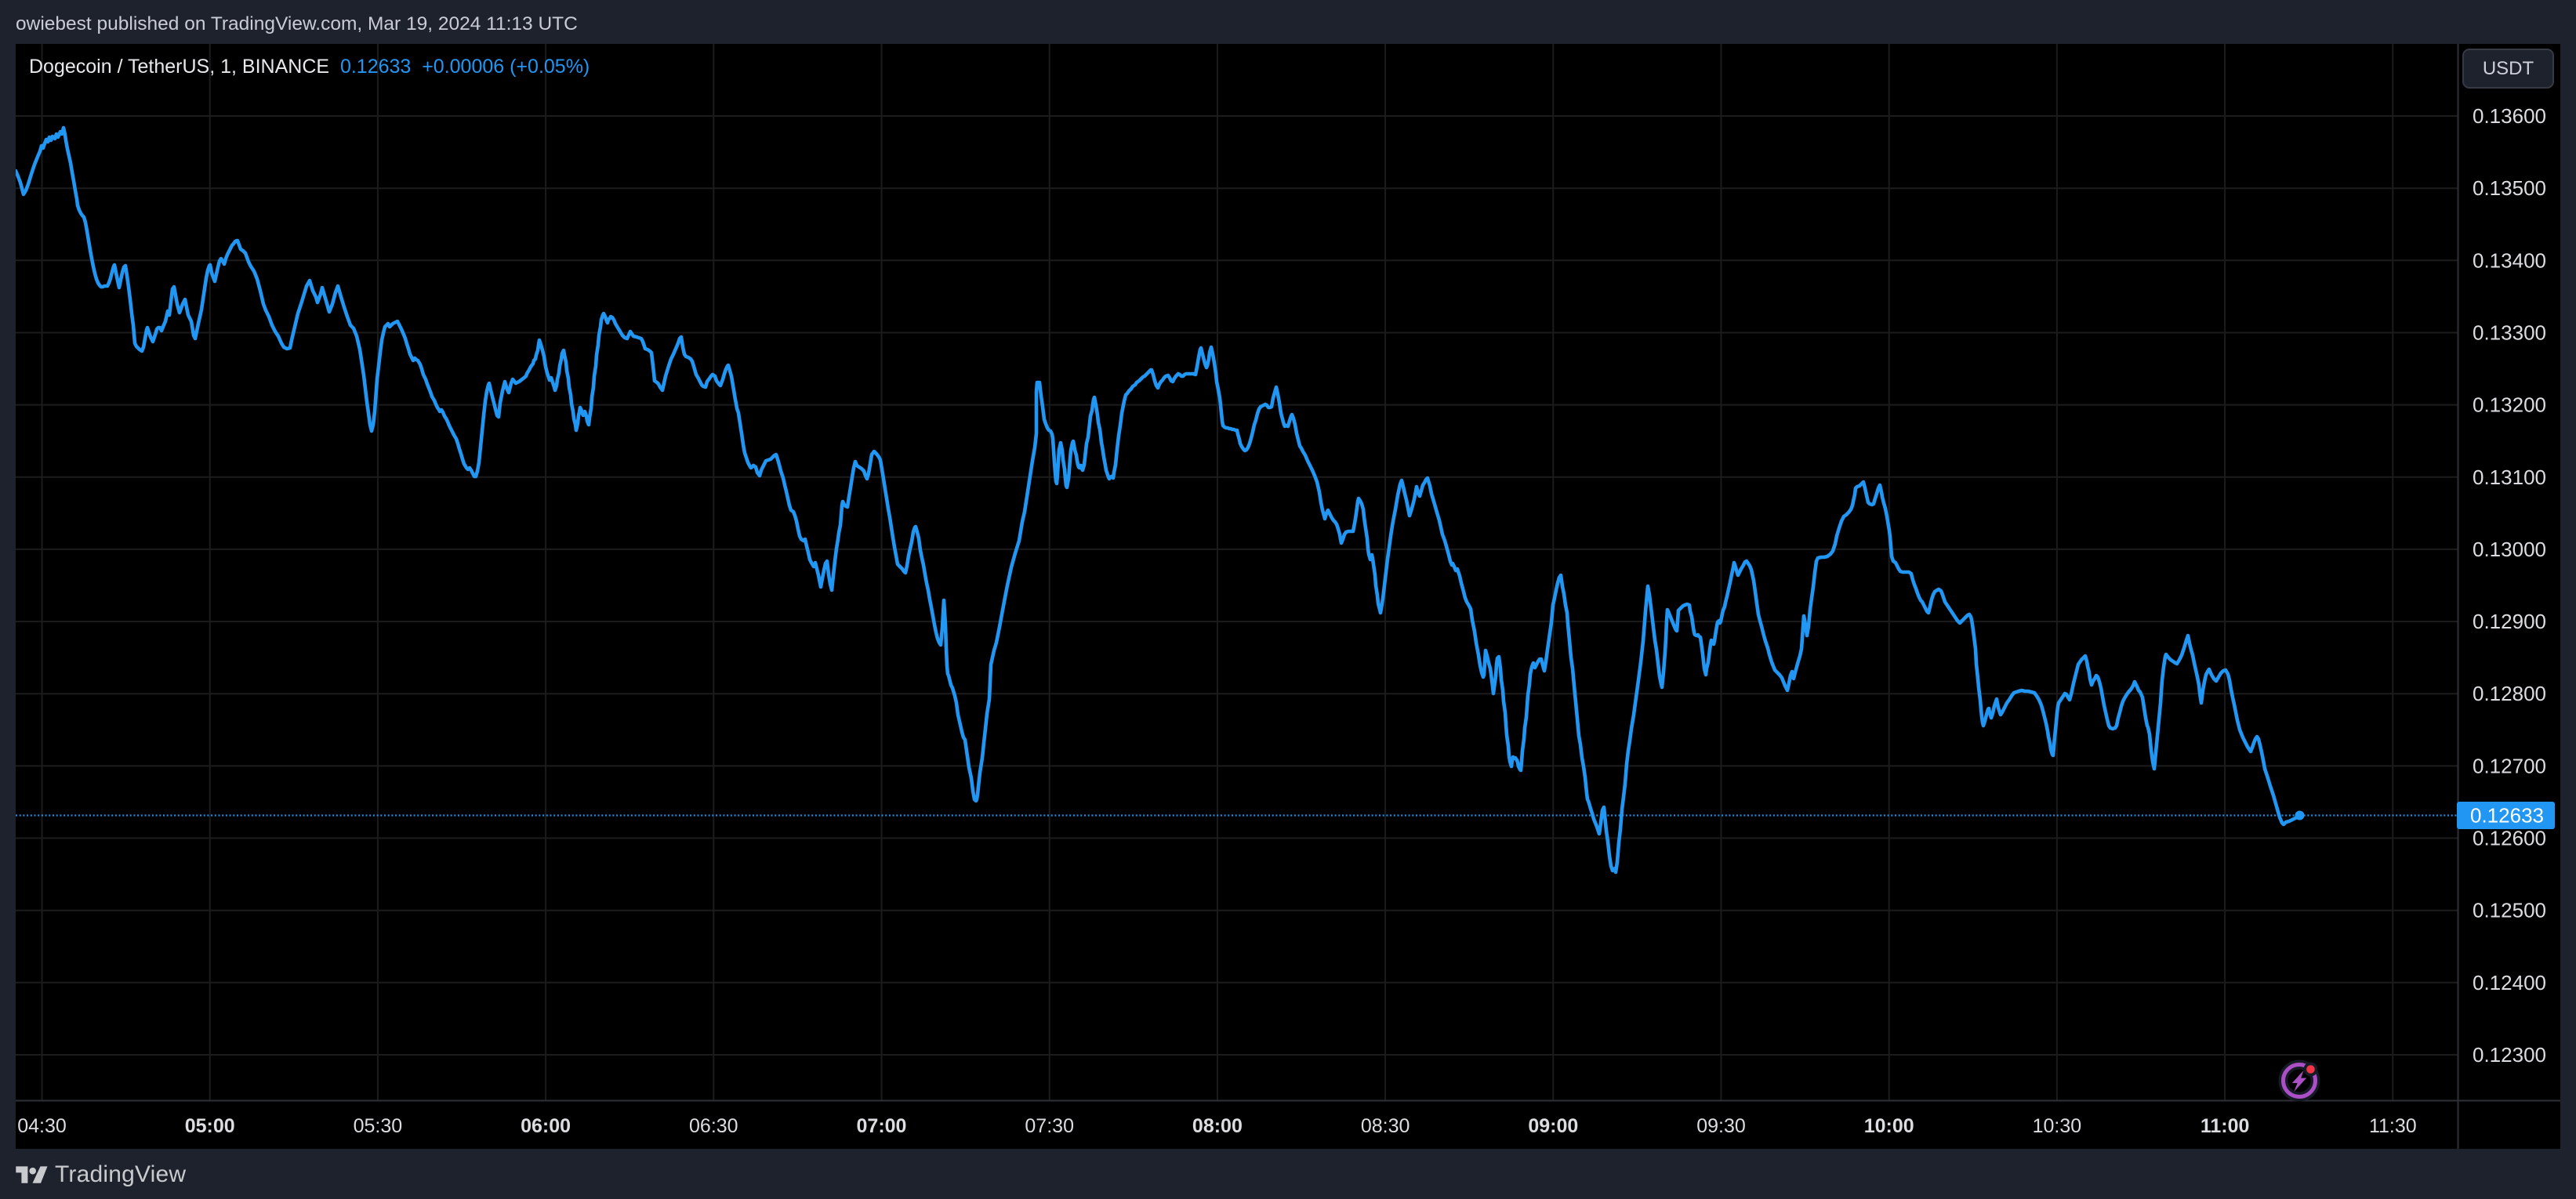 This screenshot has width=2576, height=1199. What do you see at coordinates (2057, 1126) in the screenshot?
I see `svg-text: 10:30` at bounding box center [2057, 1126].